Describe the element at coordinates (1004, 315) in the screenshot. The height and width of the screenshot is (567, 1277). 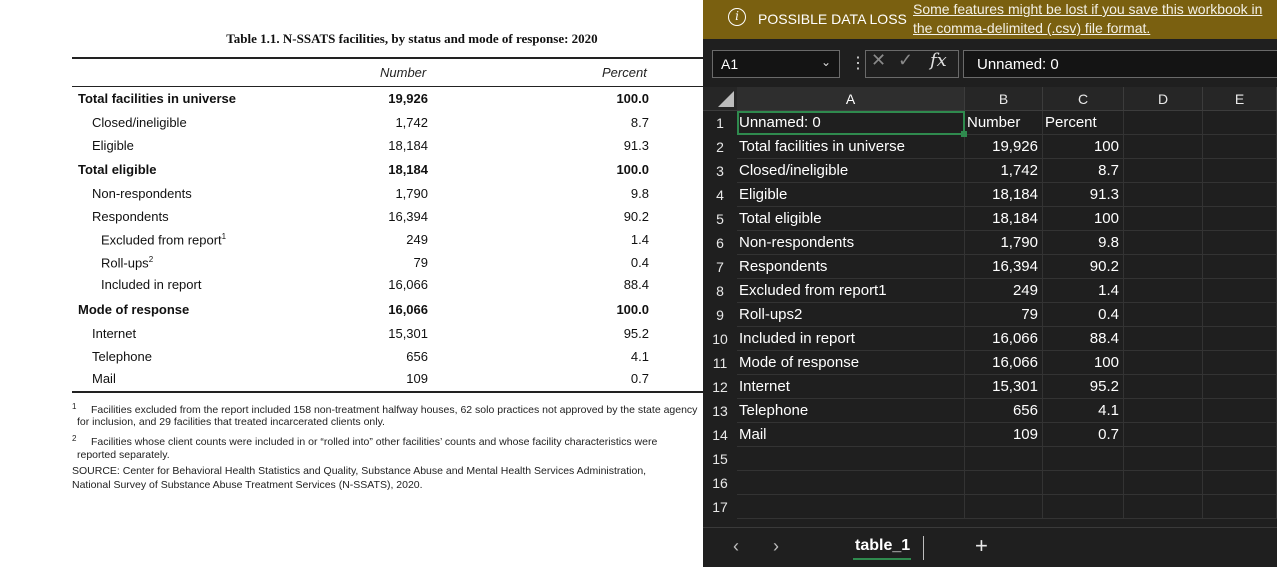
I see `grid-cell: 79` at that location.